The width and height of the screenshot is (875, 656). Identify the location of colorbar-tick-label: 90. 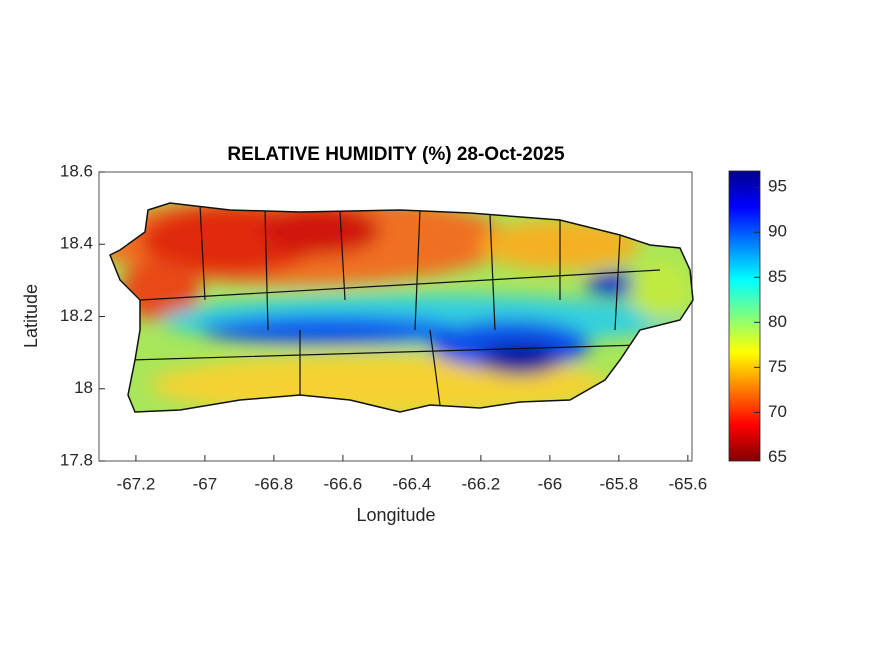
(777, 231).